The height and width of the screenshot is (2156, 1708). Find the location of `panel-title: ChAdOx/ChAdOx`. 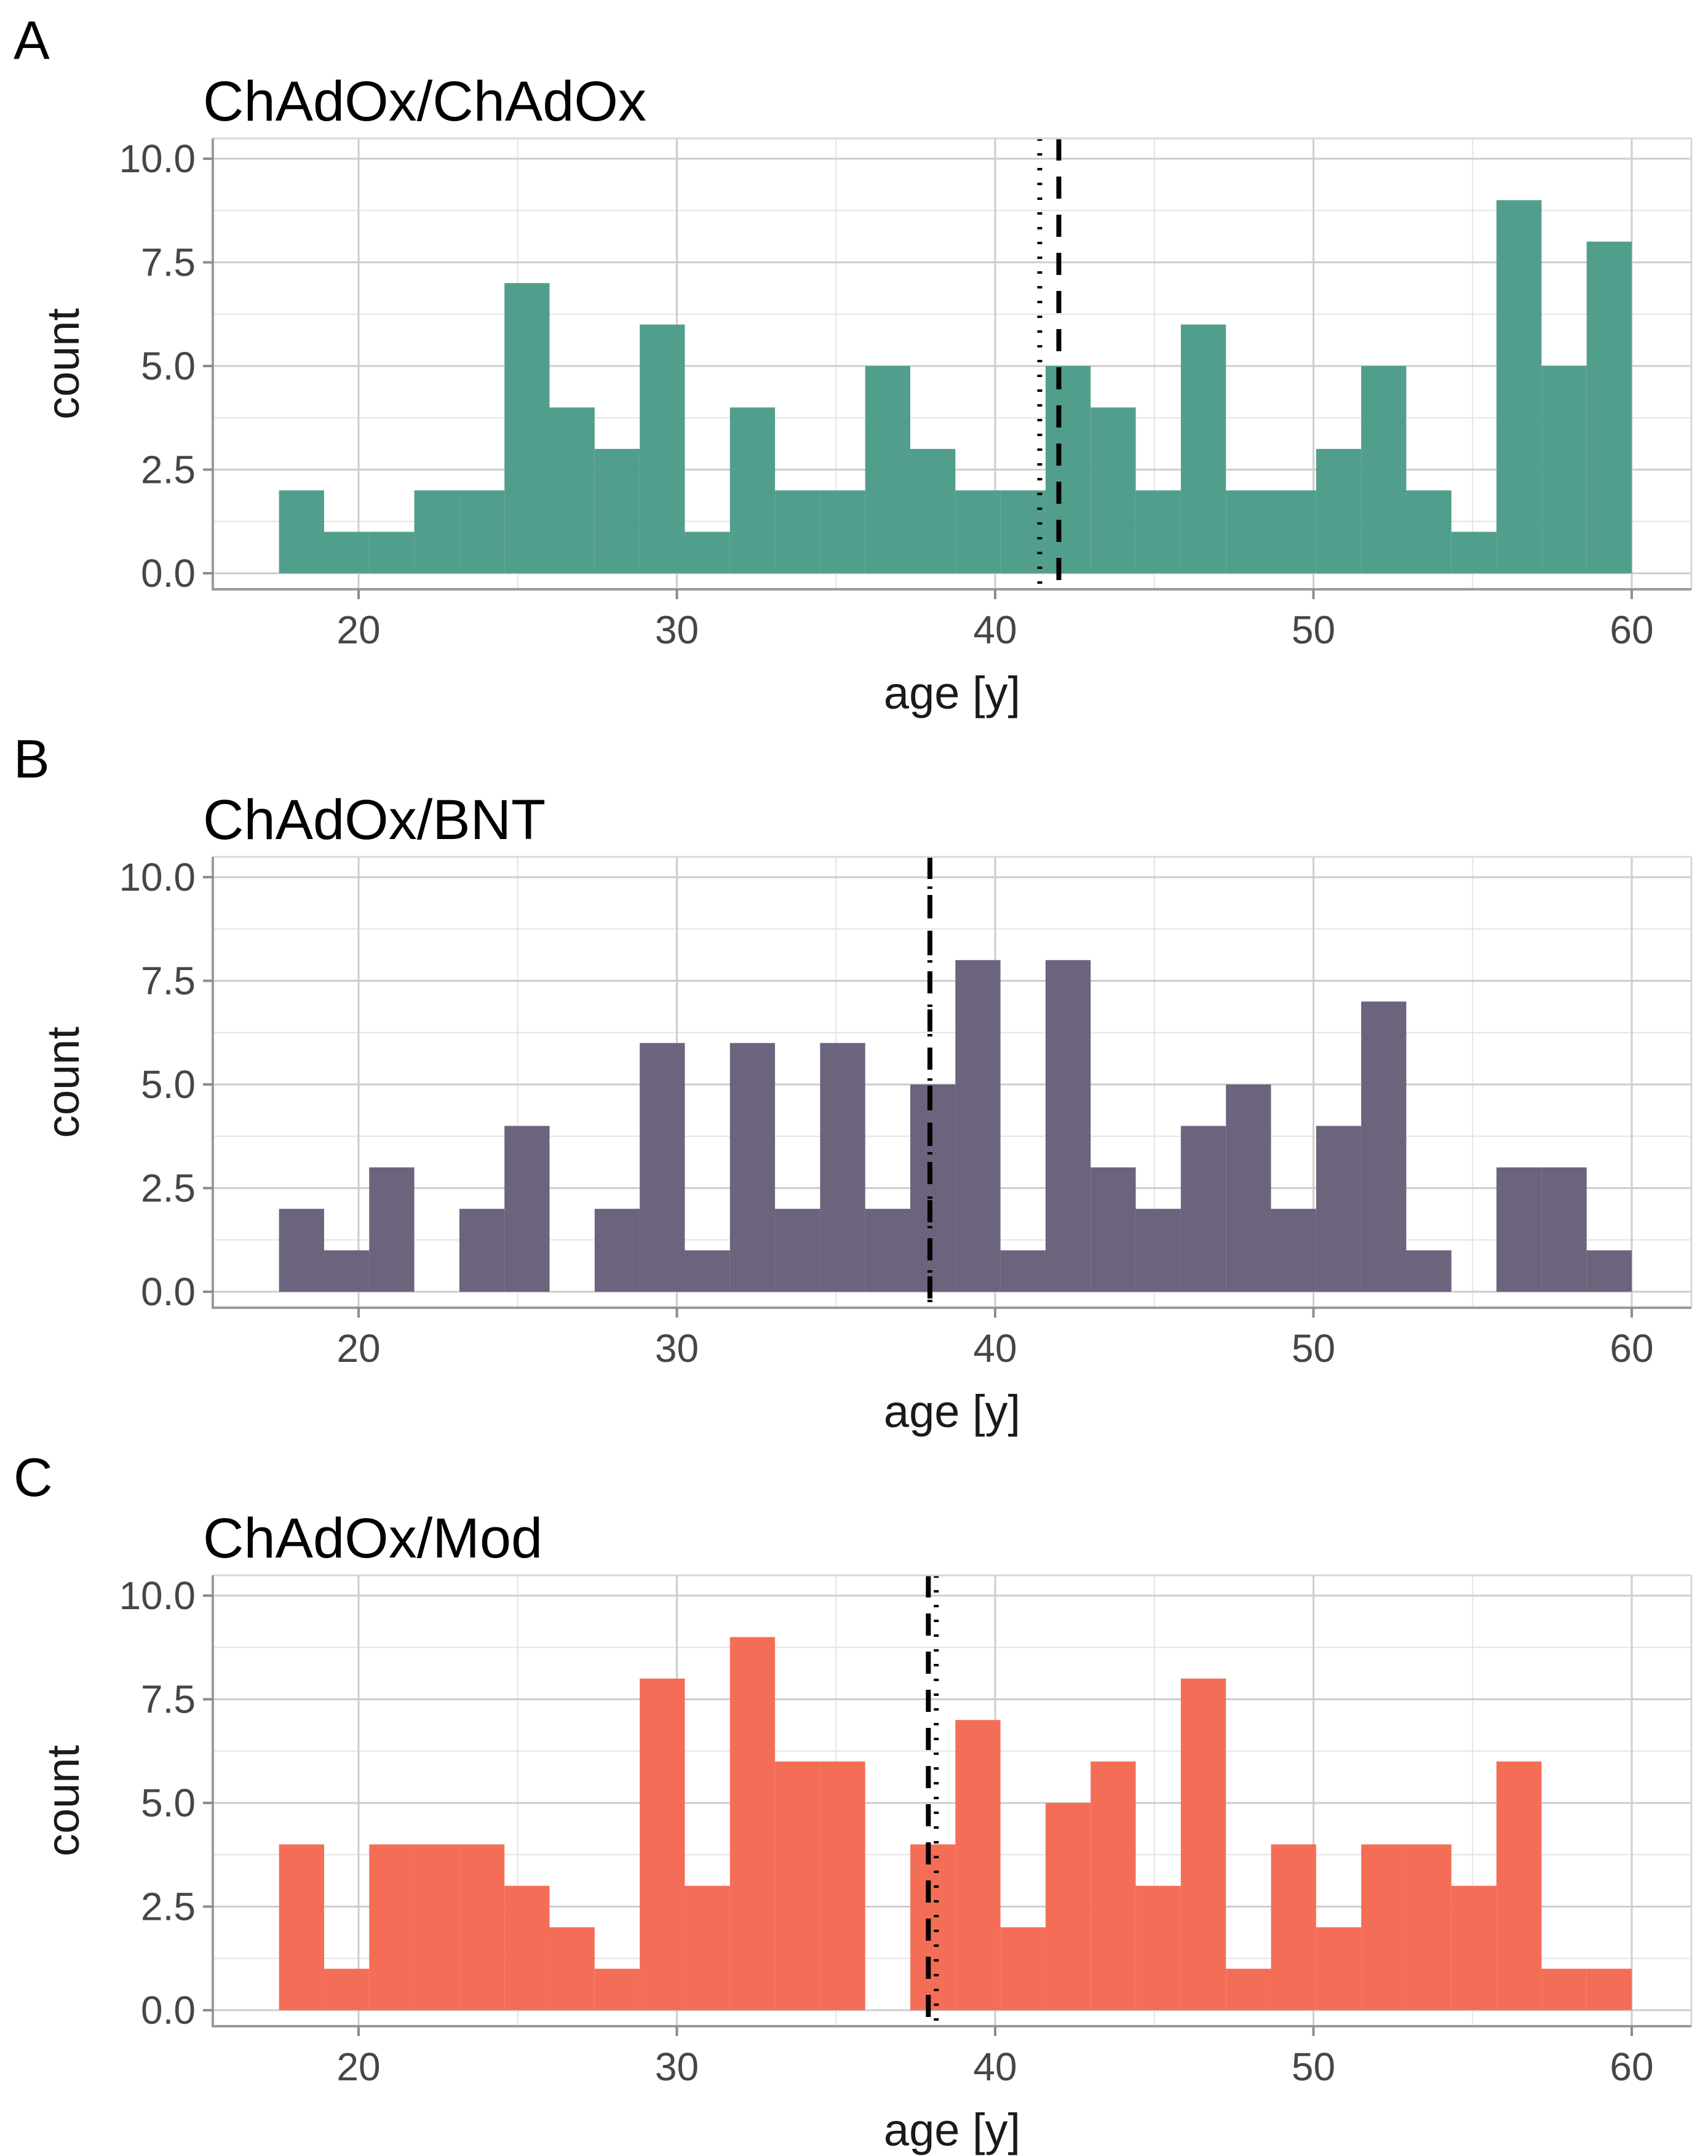

panel-title: ChAdOx/ChAdOx is located at coordinates (424, 101).